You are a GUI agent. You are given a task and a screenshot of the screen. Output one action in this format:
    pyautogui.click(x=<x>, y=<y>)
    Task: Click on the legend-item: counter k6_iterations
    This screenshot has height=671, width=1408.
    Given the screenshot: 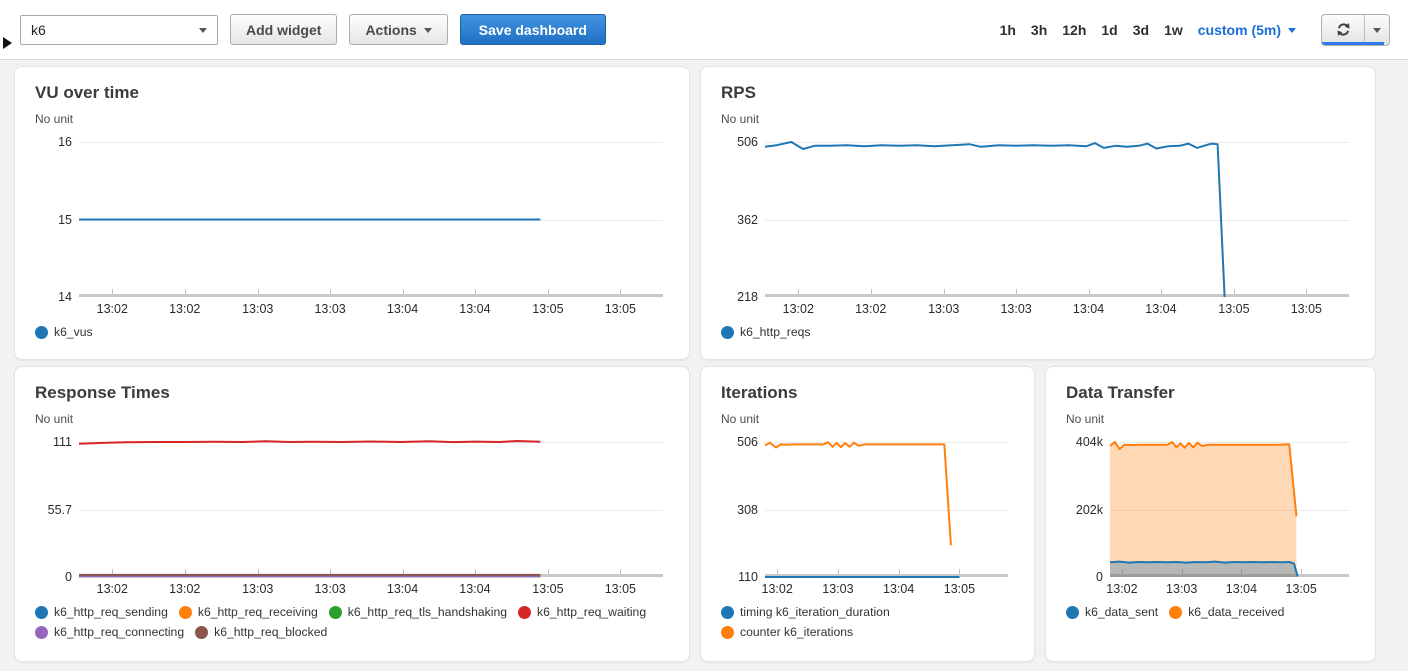 What is the action you would take?
    pyautogui.click(x=787, y=632)
    